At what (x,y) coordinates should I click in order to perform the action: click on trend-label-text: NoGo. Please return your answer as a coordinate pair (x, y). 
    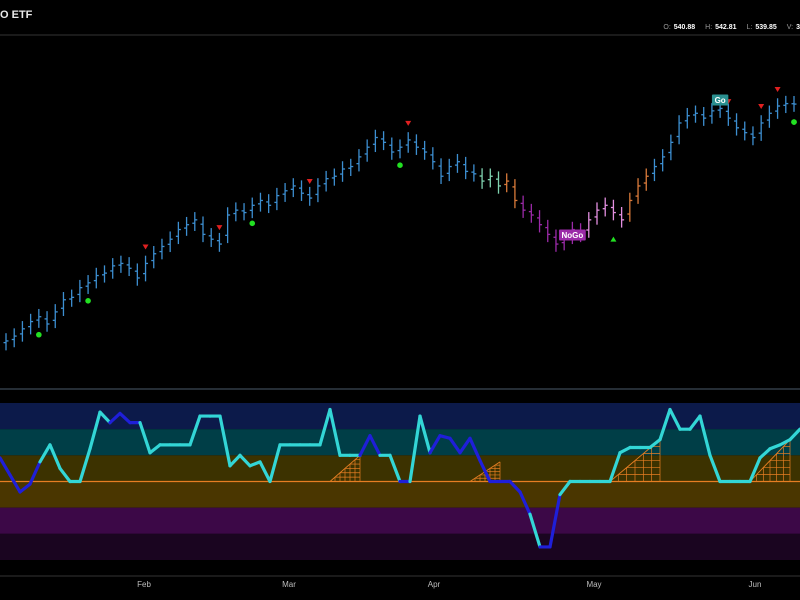
    Looking at the image, I should click on (572, 235).